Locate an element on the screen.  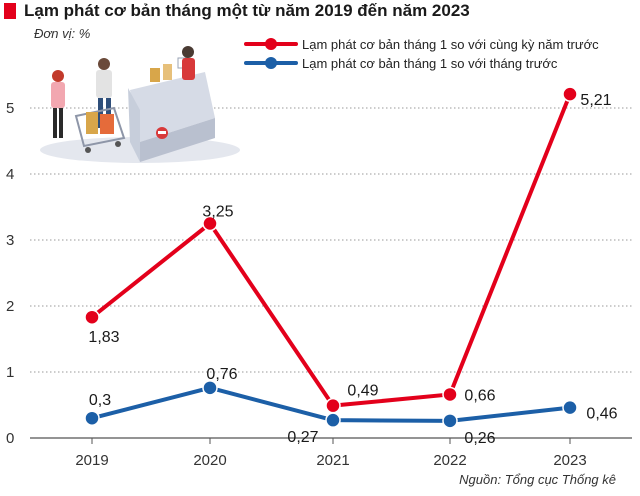
x-tick-label: 2019 is located at coordinates (91, 460).